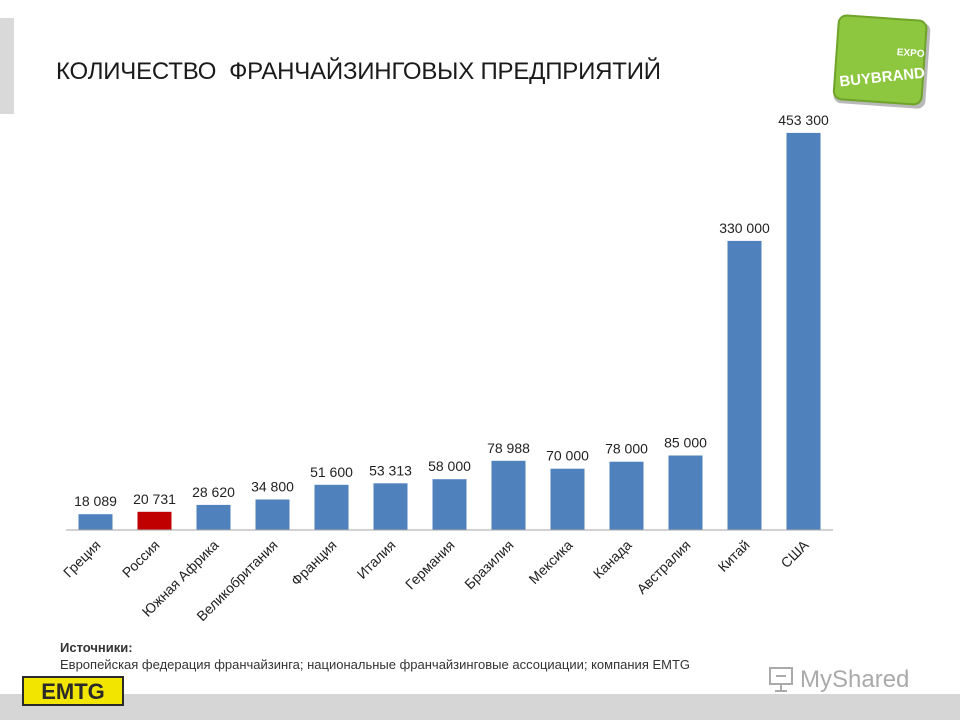  Describe the element at coordinates (781, 679) in the screenshot. I see `presentation-icon` at that location.